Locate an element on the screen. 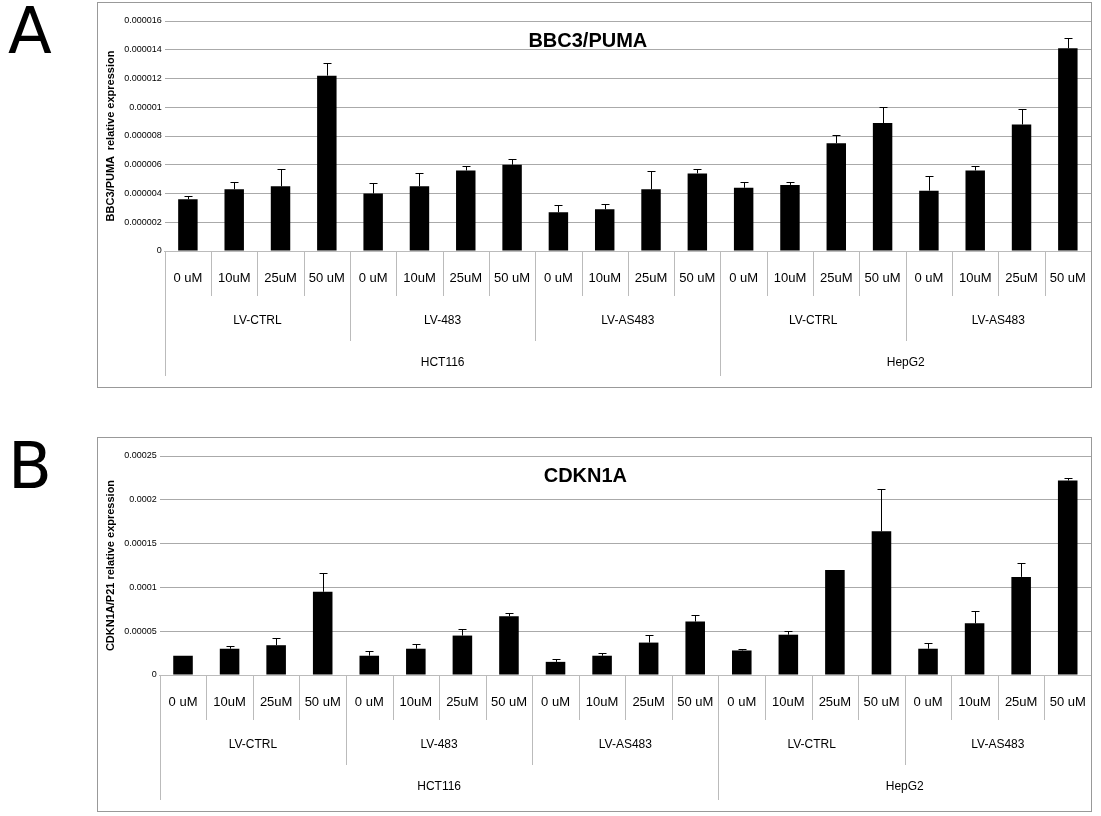  y-tick-label: 0.0002 is located at coordinates (143, 499).